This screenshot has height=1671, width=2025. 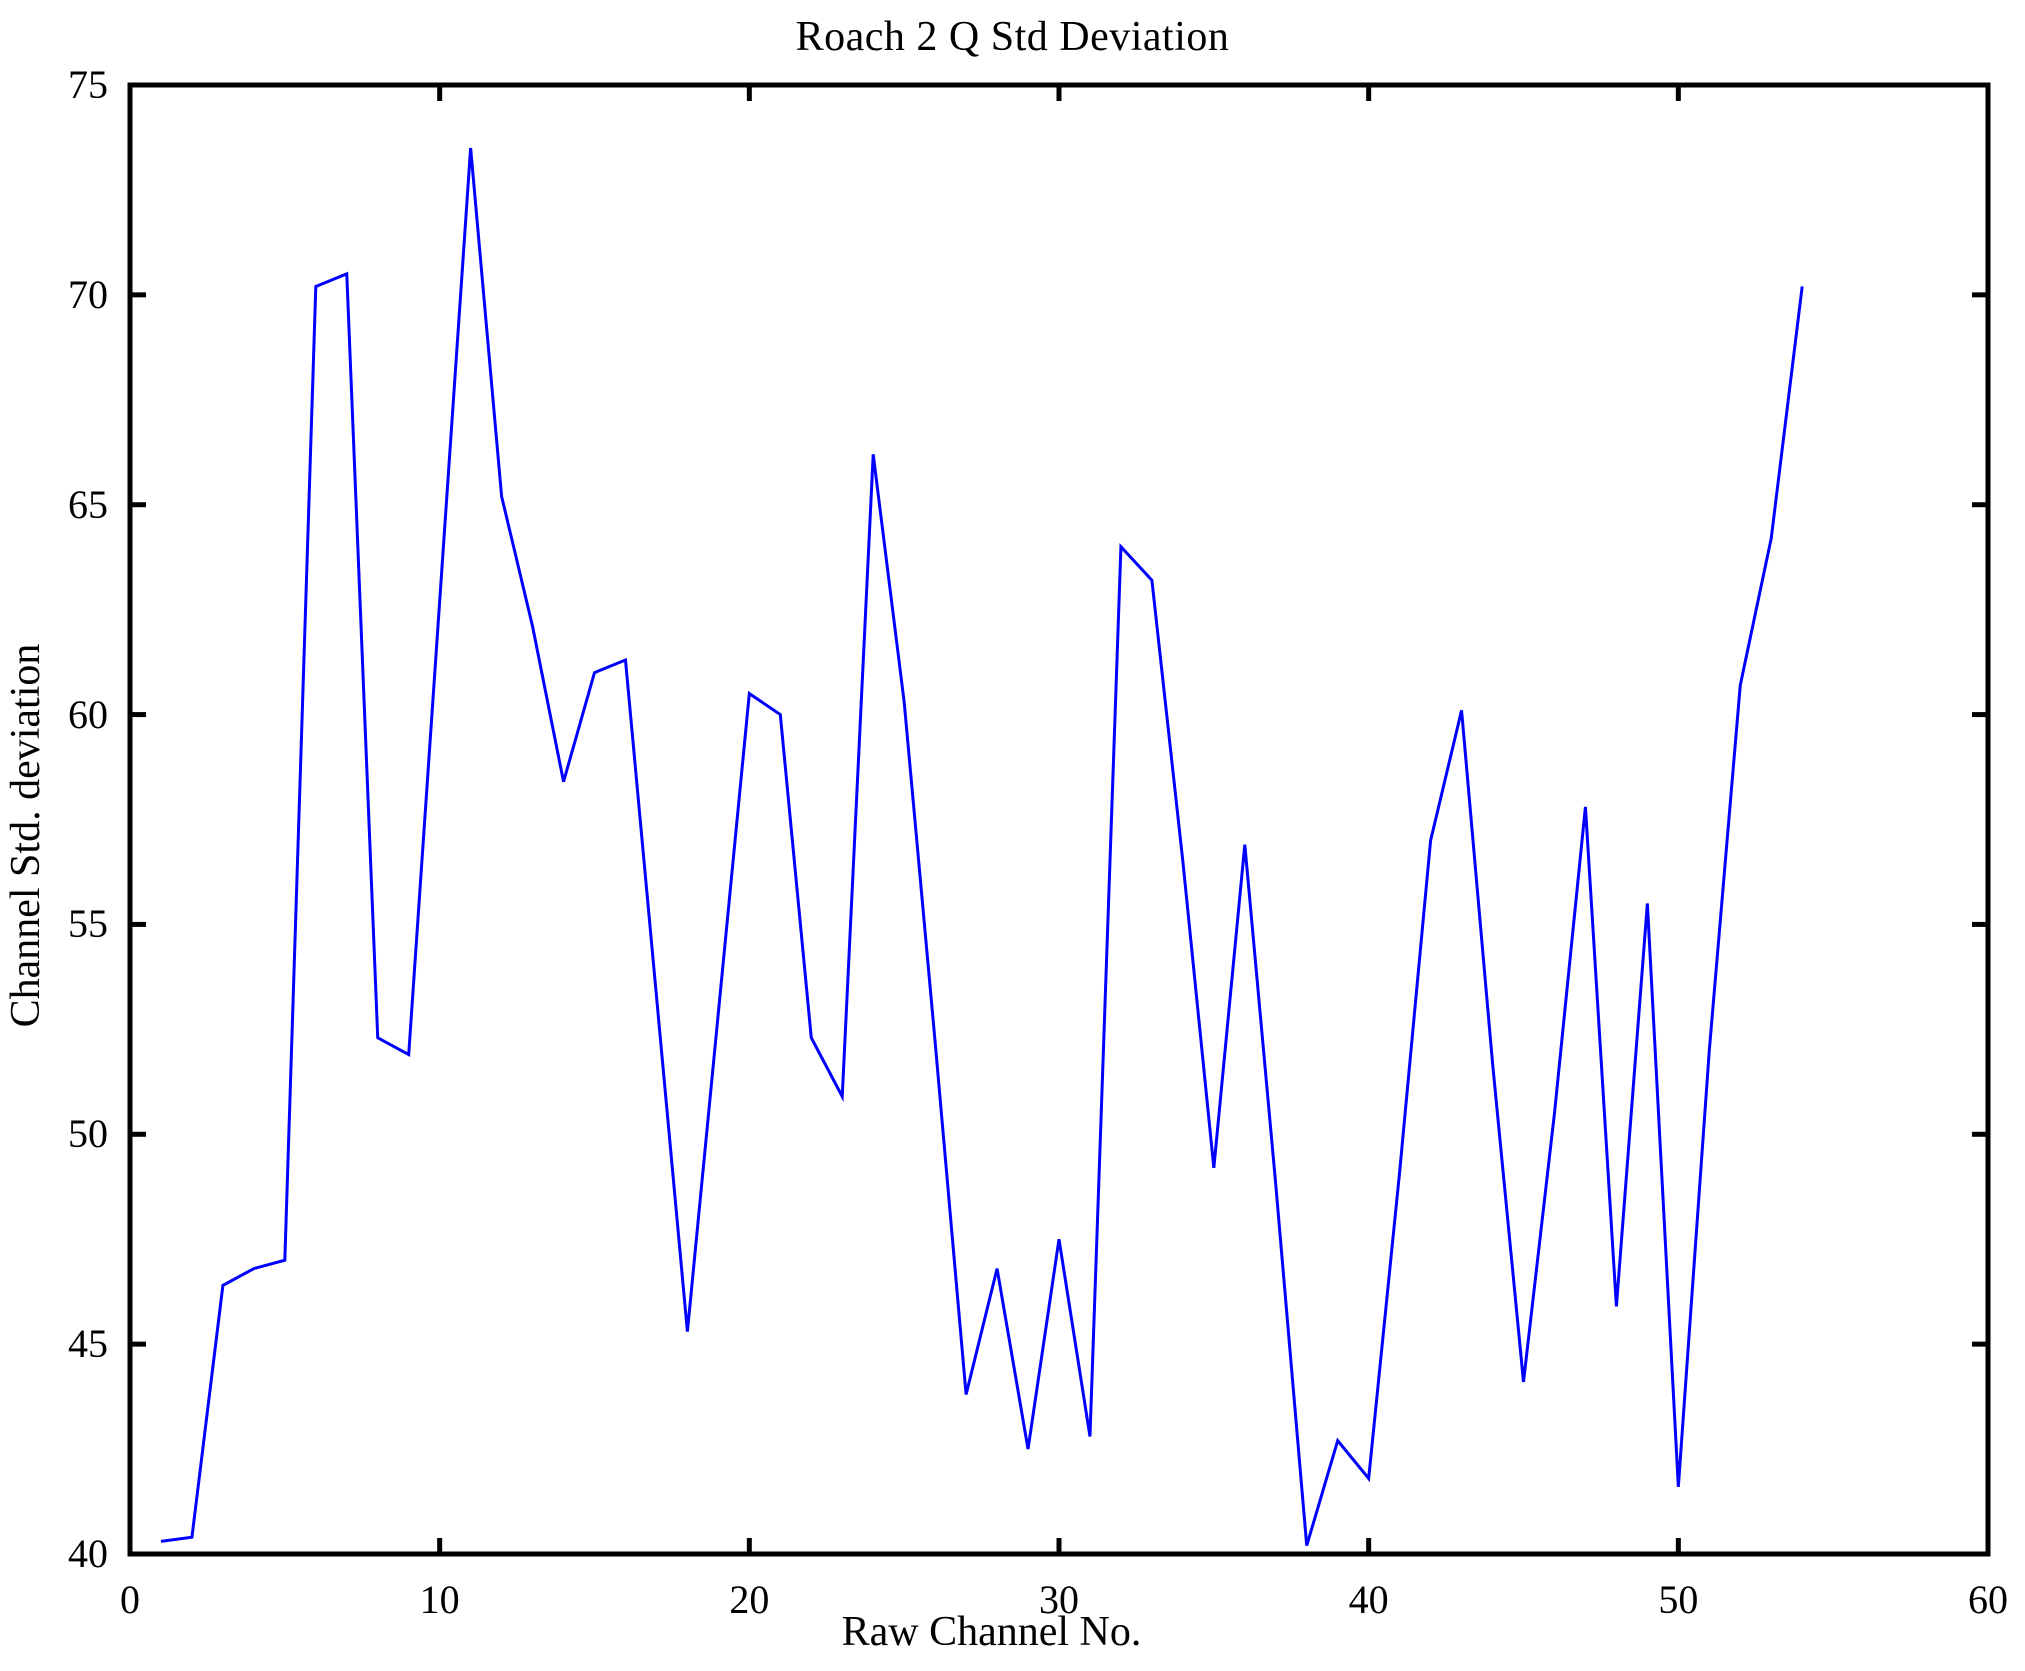 What do you see at coordinates (991, 1632) in the screenshot?
I see `x-axis-title: Raw Channel No.` at bounding box center [991, 1632].